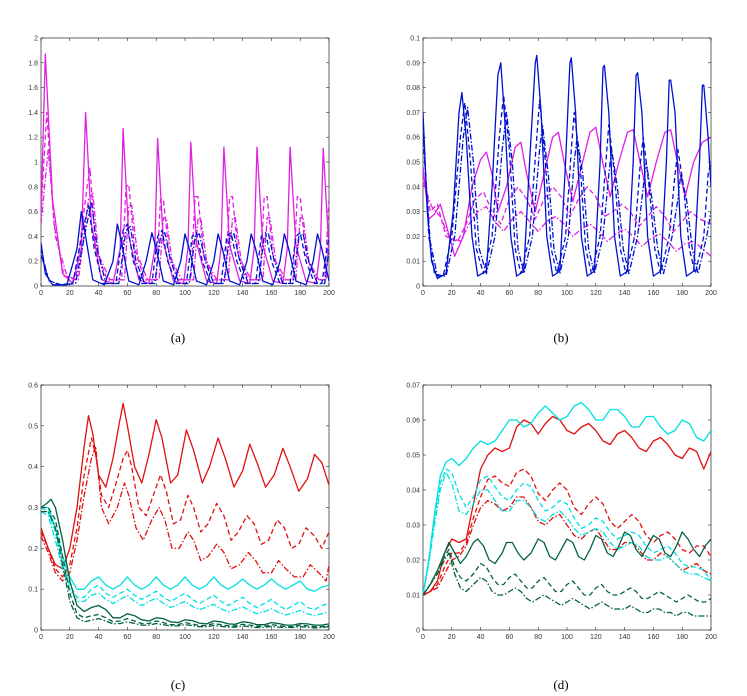 Image resolution: width=747 pixels, height=696 pixels. What do you see at coordinates (33, 138) in the screenshot?
I see `y-tick-label: 1.2` at bounding box center [33, 138].